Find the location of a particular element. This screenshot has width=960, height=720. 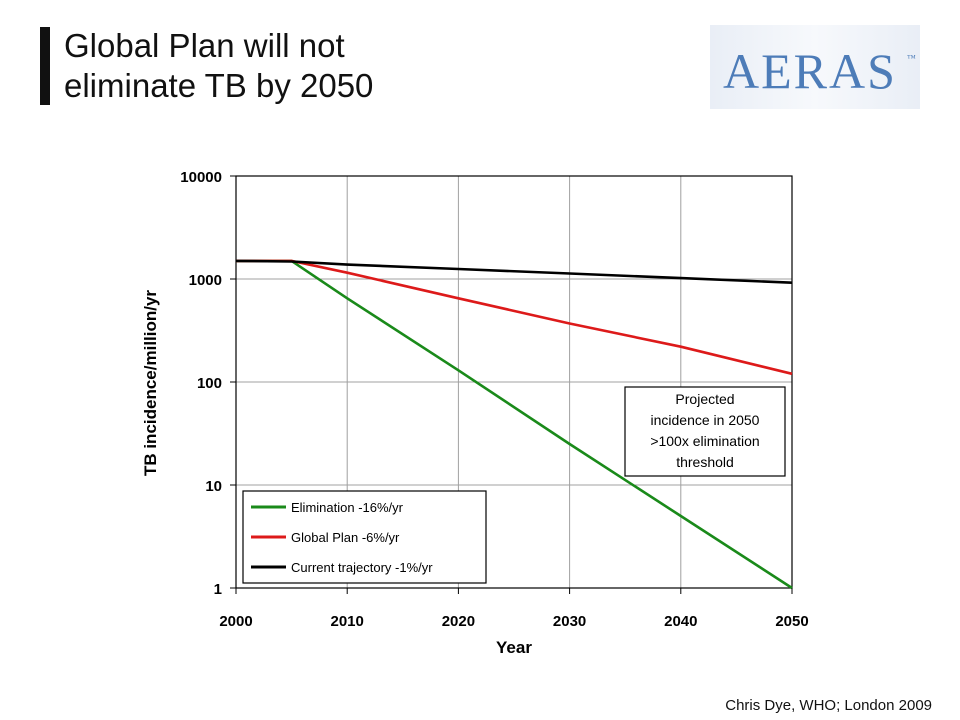

logo-text: AERAS is located at coordinates (810, 71).